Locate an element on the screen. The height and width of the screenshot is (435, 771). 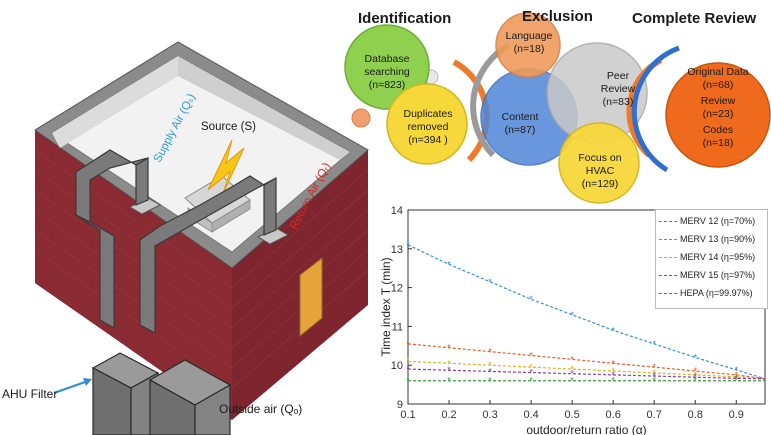
language-count: (n=18) is located at coordinates (529, 49).